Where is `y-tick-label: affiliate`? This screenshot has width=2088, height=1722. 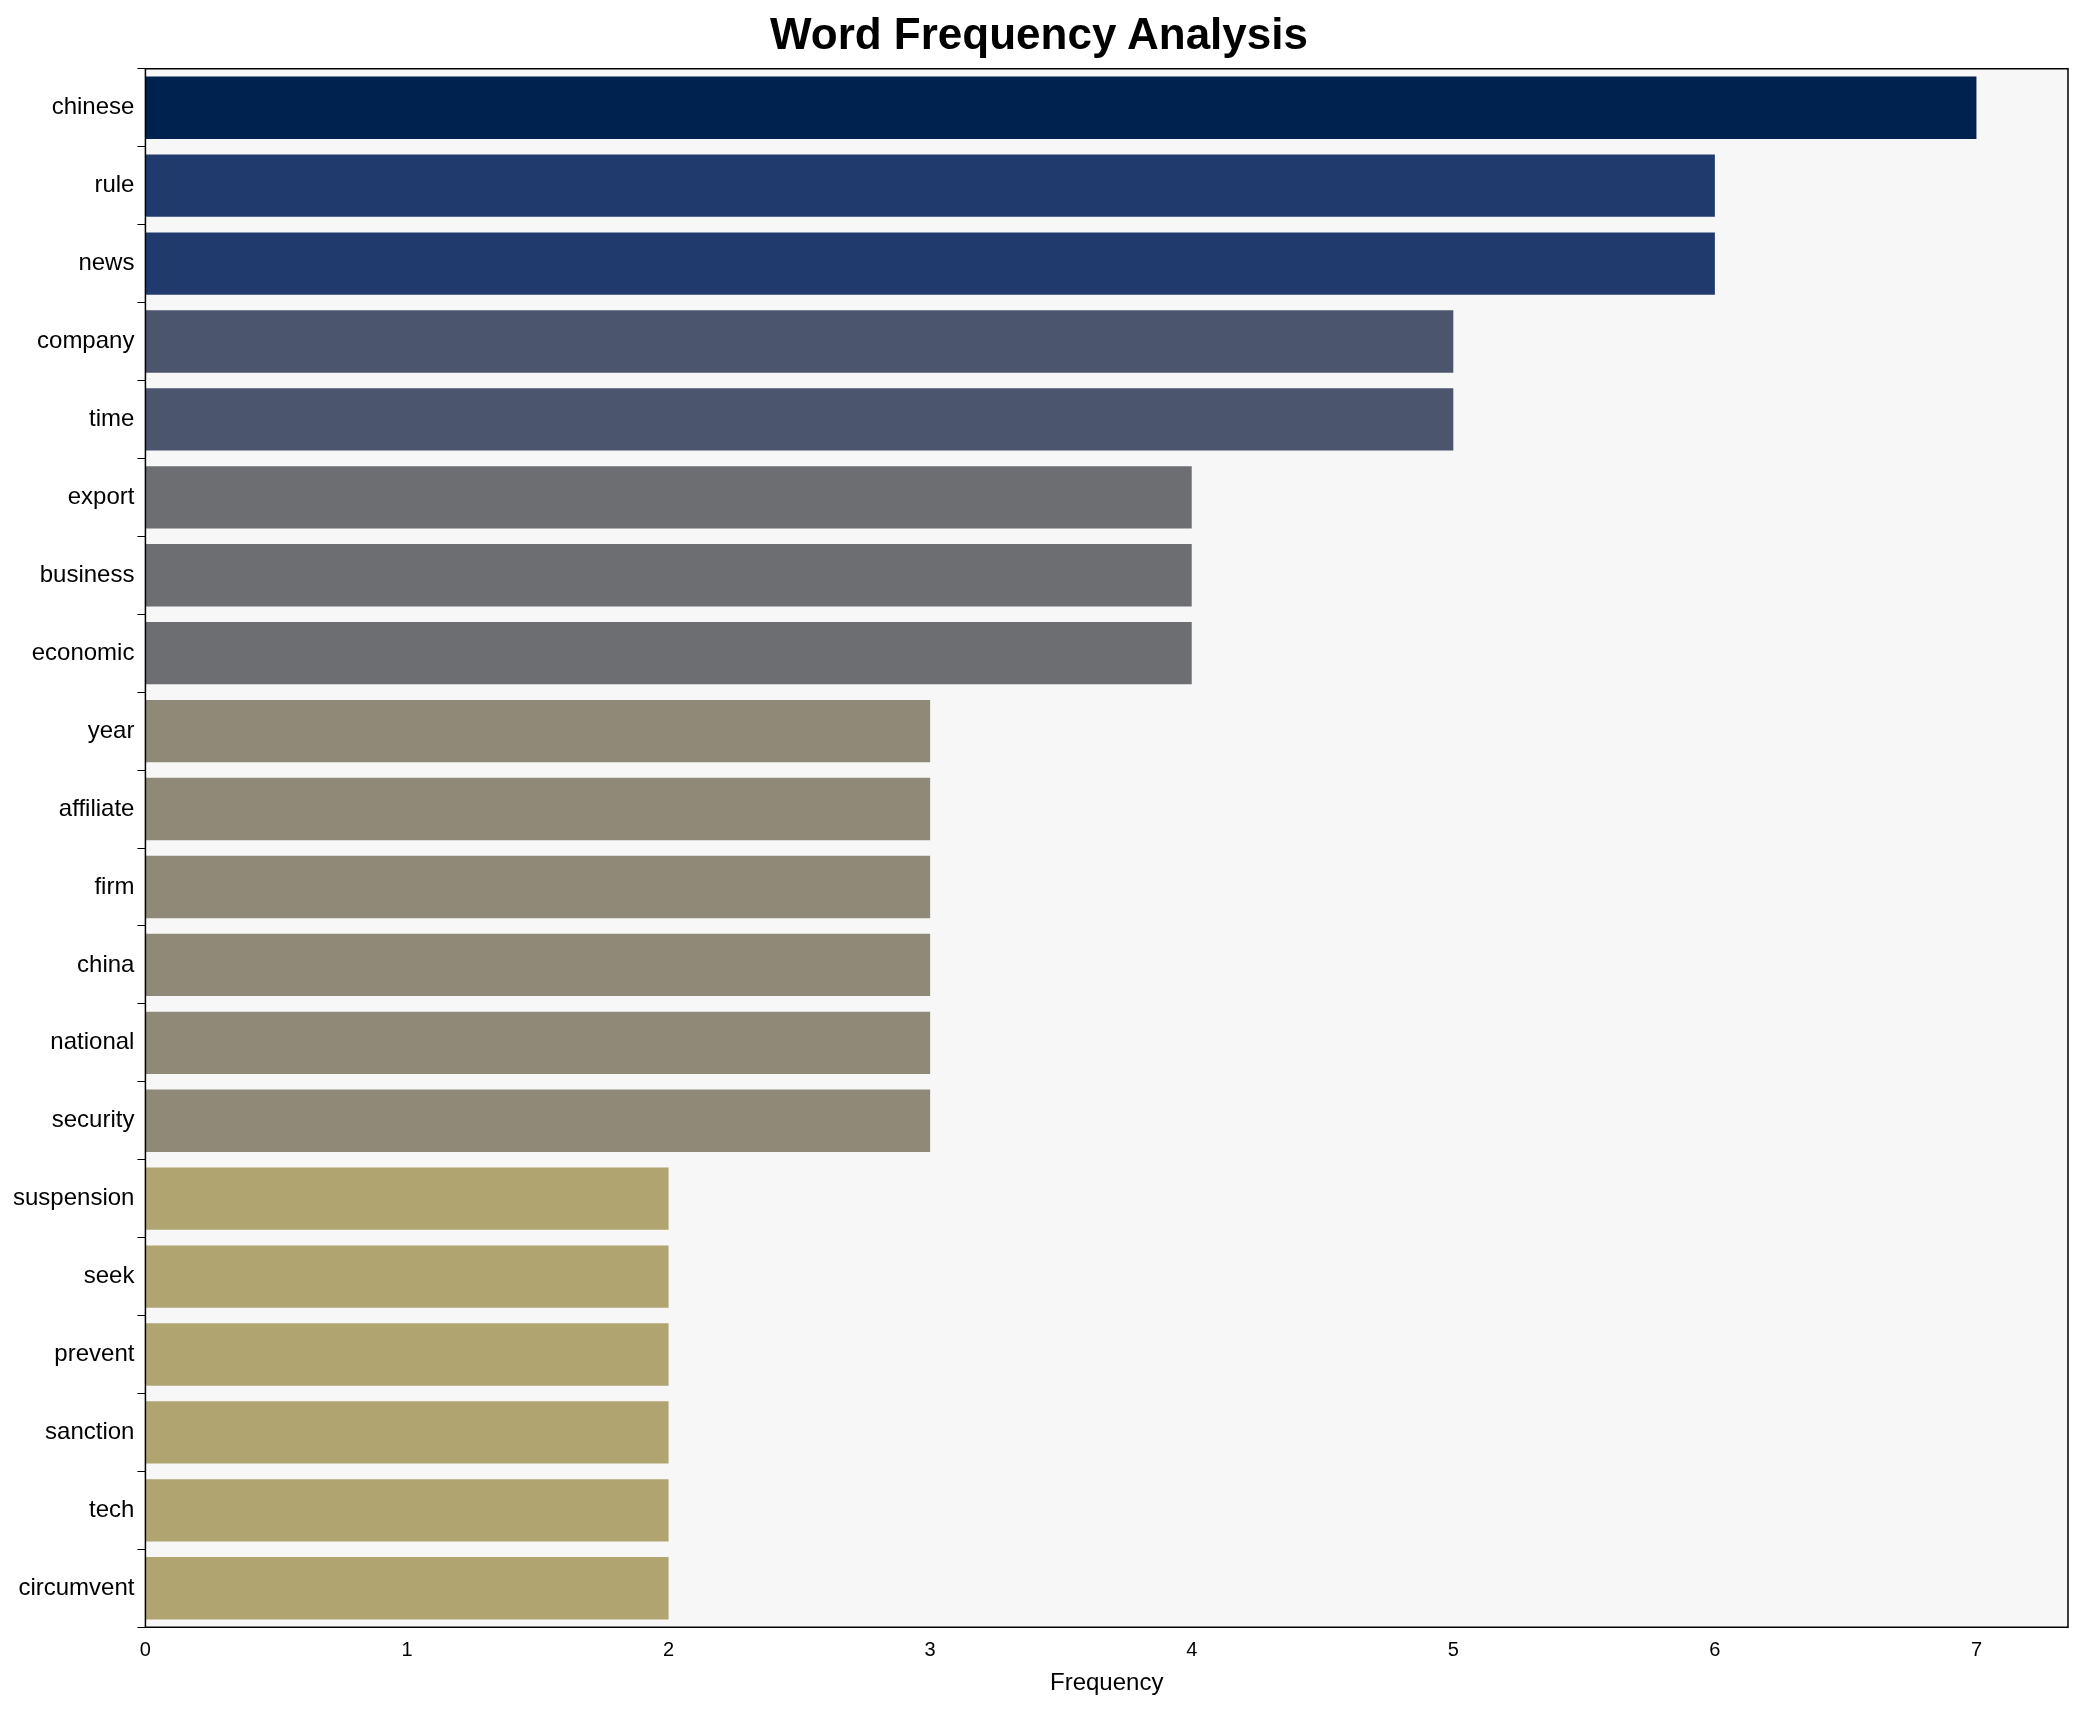
y-tick-label: affiliate is located at coordinates (96, 807).